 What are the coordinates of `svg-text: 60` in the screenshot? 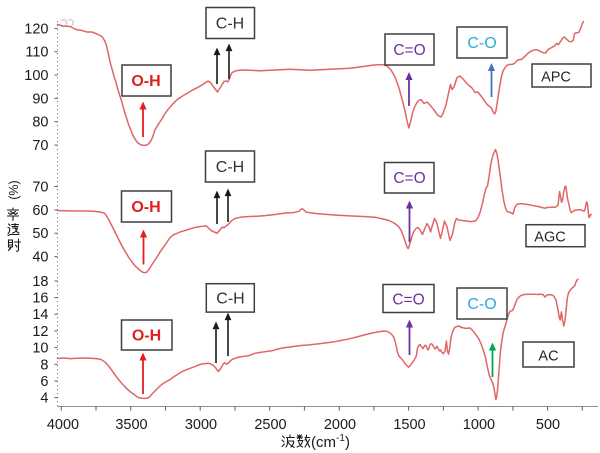 It's located at (40, 211).